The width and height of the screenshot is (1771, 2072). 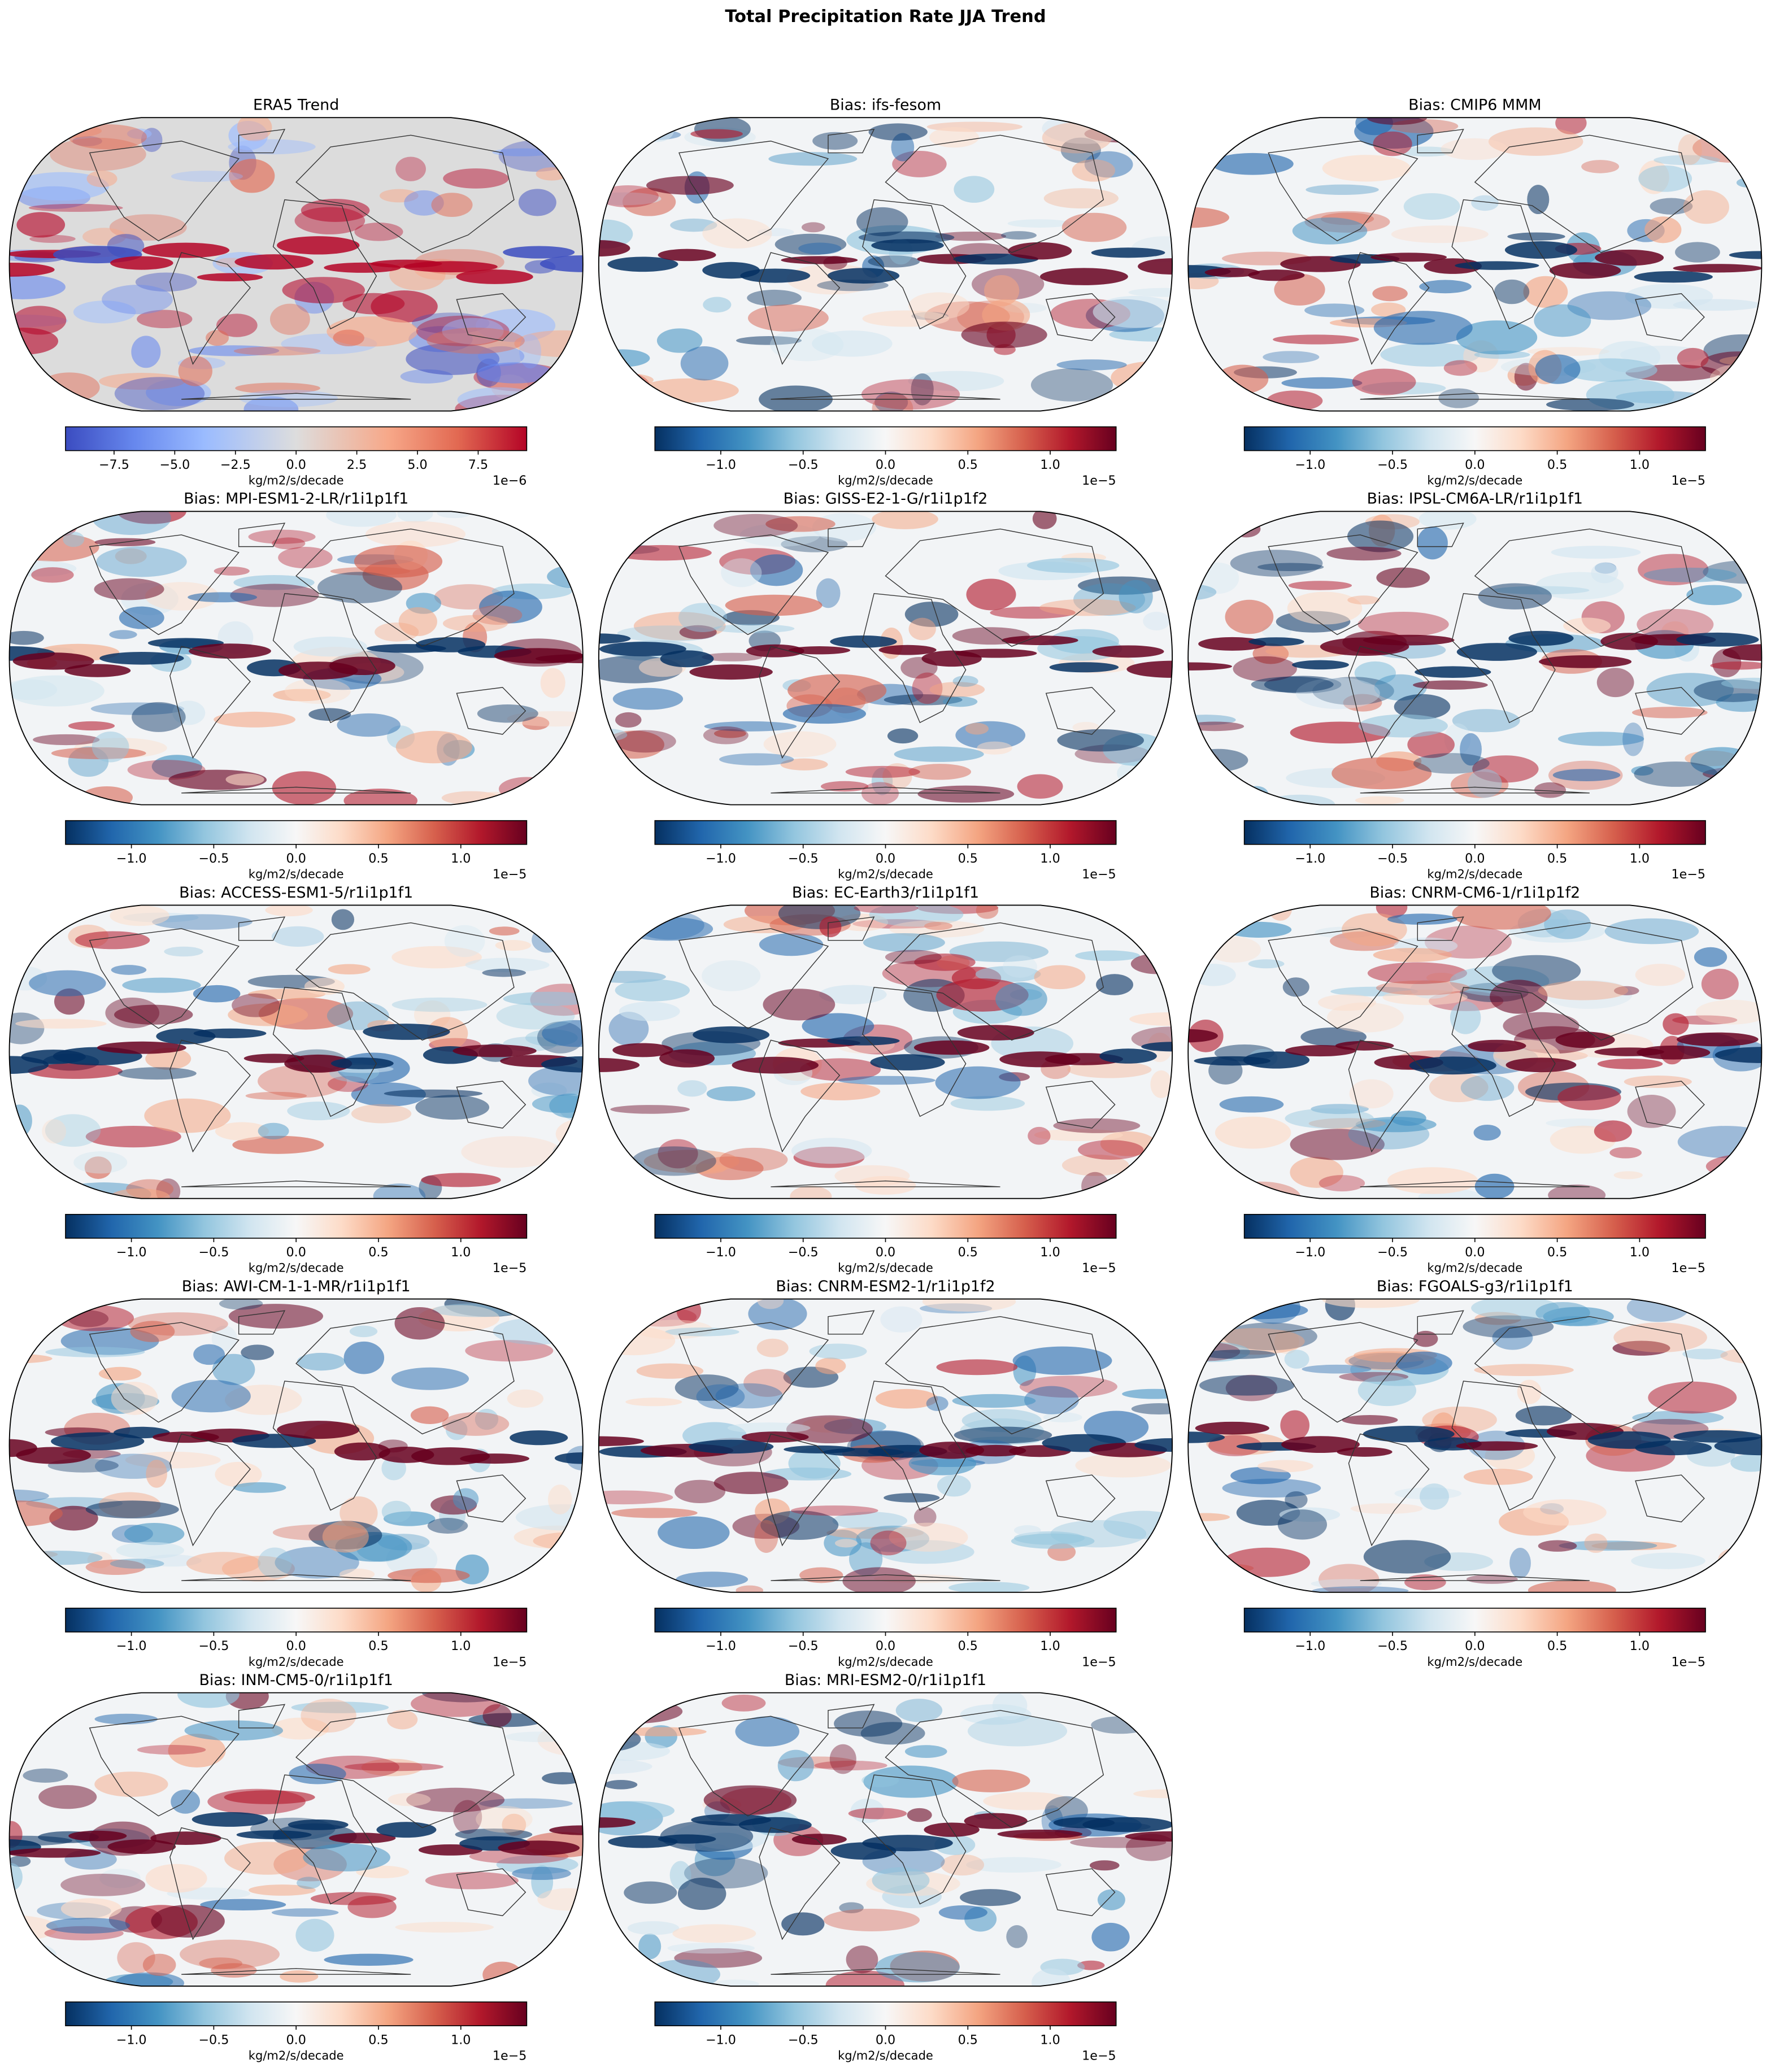 I want to click on colorbar-tick-label: −2.5, so click(x=235, y=465).